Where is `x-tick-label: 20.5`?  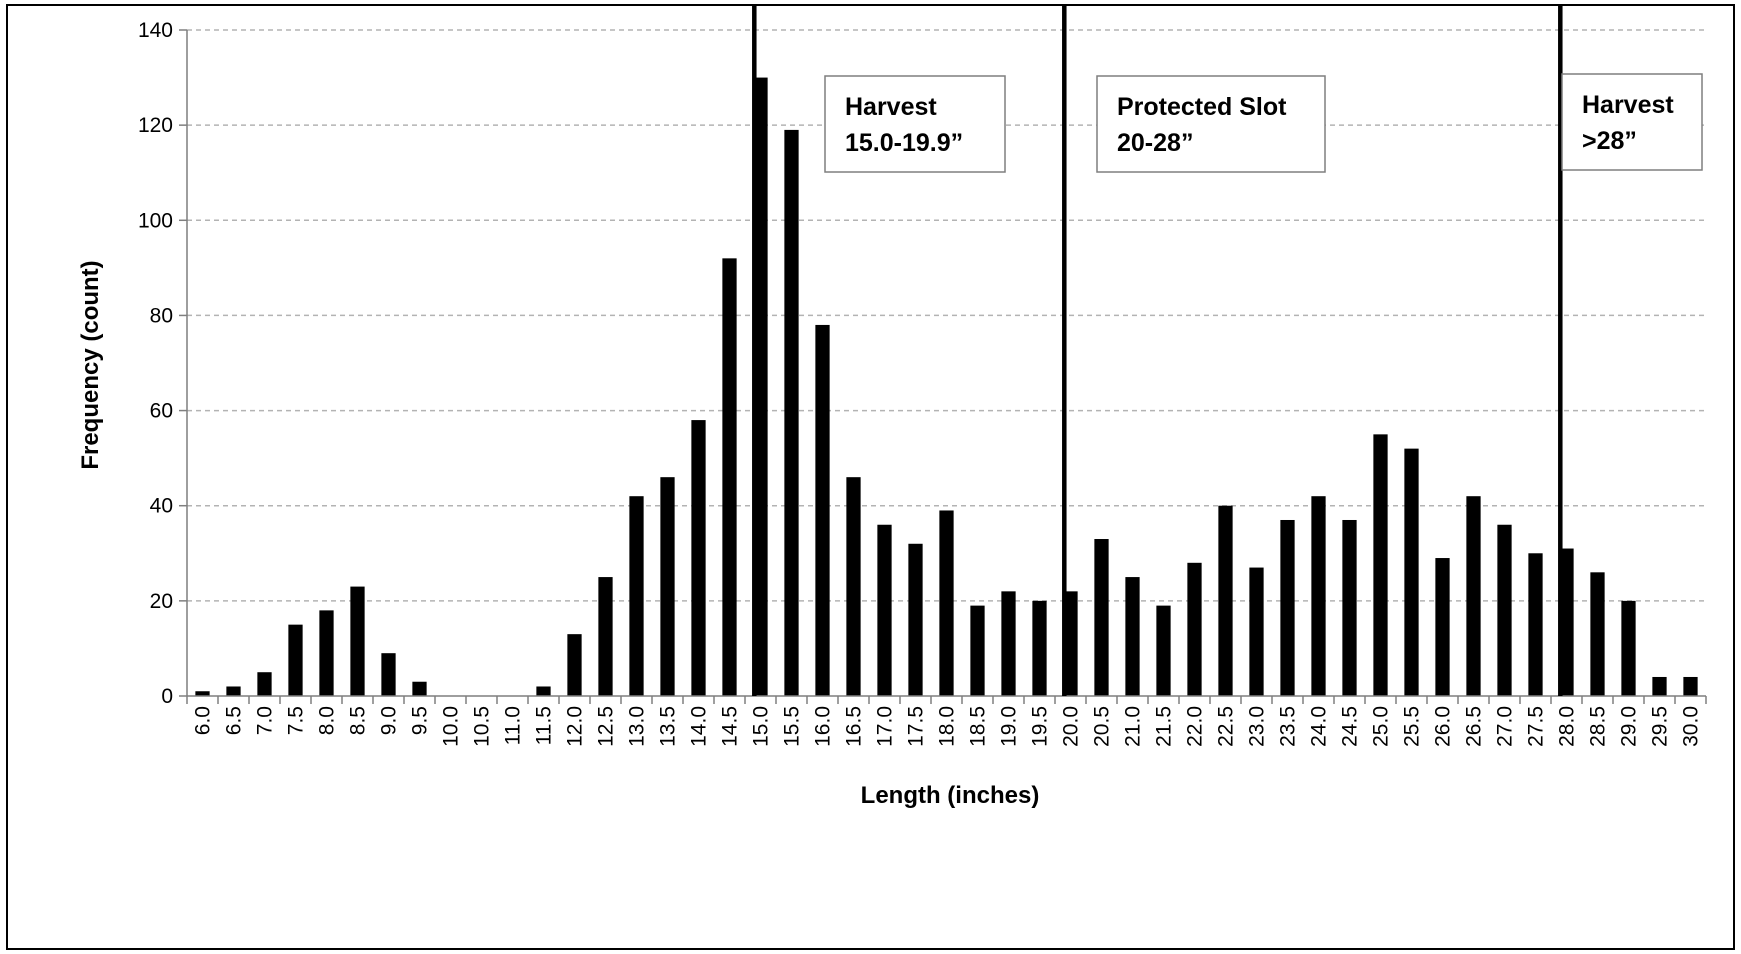 x-tick-label: 20.5 is located at coordinates (1102, 726).